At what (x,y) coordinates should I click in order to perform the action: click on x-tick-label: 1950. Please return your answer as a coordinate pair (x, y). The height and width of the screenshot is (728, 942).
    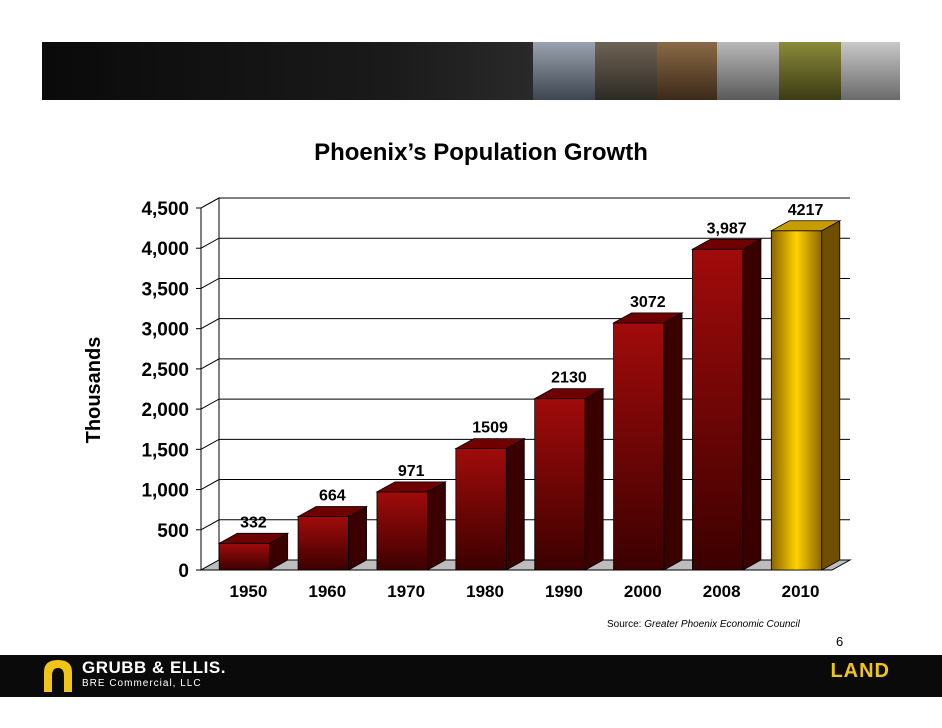
    Looking at the image, I should click on (249, 591).